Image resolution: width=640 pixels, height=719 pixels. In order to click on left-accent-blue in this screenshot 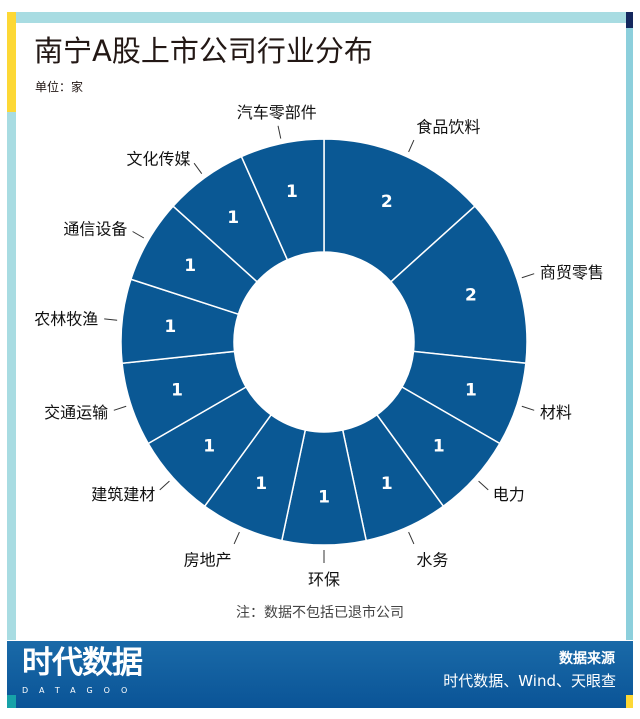, I will do `click(11, 376)`.